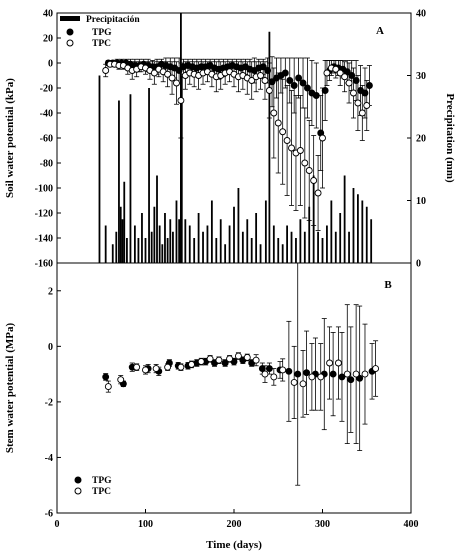 The height and width of the screenshot is (554, 455). What do you see at coordinates (102, 481) in the screenshot?
I see `legend-b-tpg-label: TPG` at bounding box center [102, 481].